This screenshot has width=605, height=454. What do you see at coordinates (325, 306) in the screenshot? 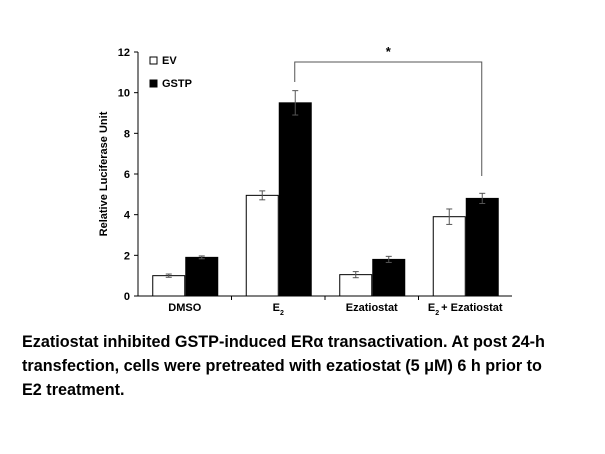
I see `x-axis: DMSO E2 Ezatiostat E2 + Ezatiostat` at bounding box center [325, 306].